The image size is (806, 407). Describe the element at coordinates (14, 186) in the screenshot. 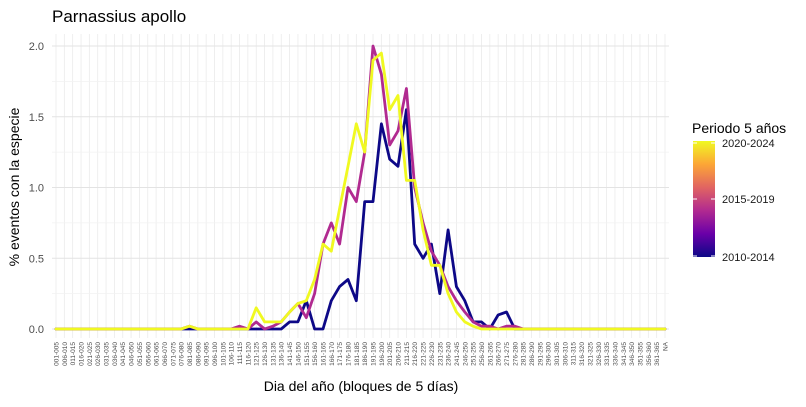

I see `y-axis-label: % eventos con la especie` at that location.